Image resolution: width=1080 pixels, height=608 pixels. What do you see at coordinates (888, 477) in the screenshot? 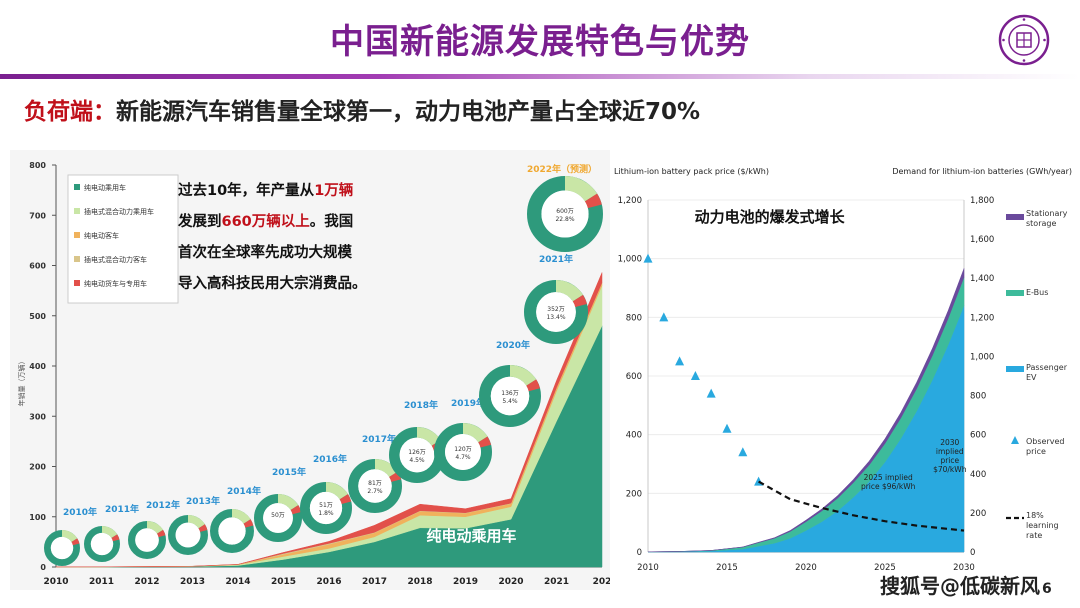
I see `annotation-line: 2025 implied` at bounding box center [888, 477].